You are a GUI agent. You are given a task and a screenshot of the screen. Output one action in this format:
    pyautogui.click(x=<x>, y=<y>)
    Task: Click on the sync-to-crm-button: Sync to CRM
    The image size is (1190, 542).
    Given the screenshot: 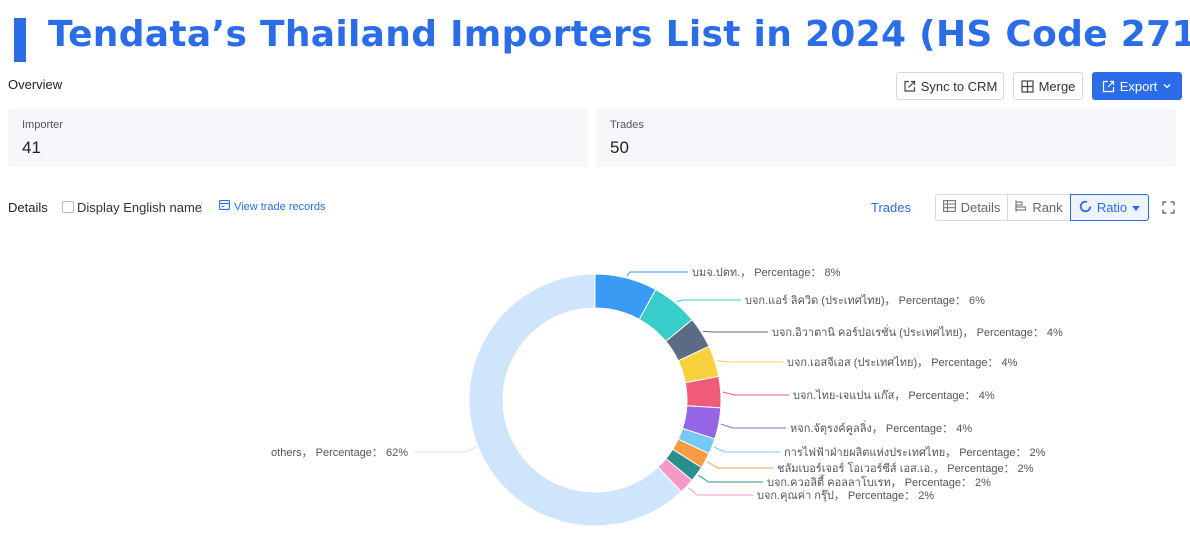 What is the action you would take?
    pyautogui.click(x=950, y=86)
    